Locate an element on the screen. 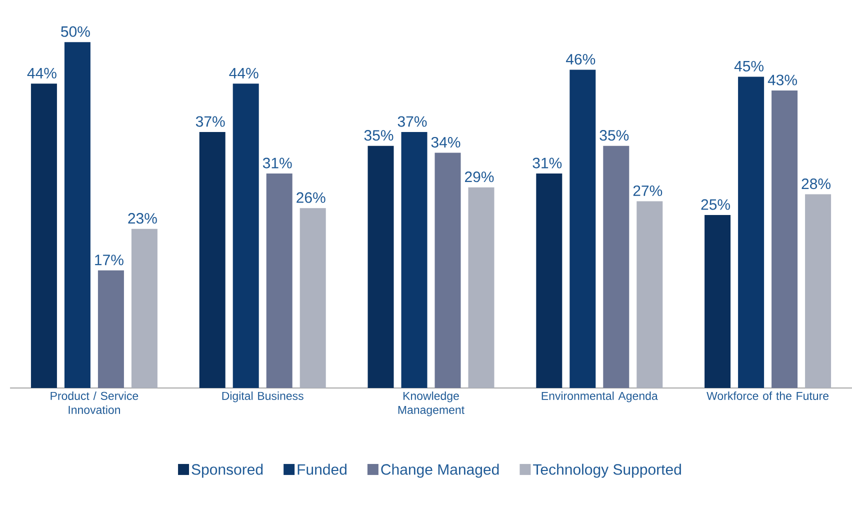  data-label: 29% is located at coordinates (479, 177).